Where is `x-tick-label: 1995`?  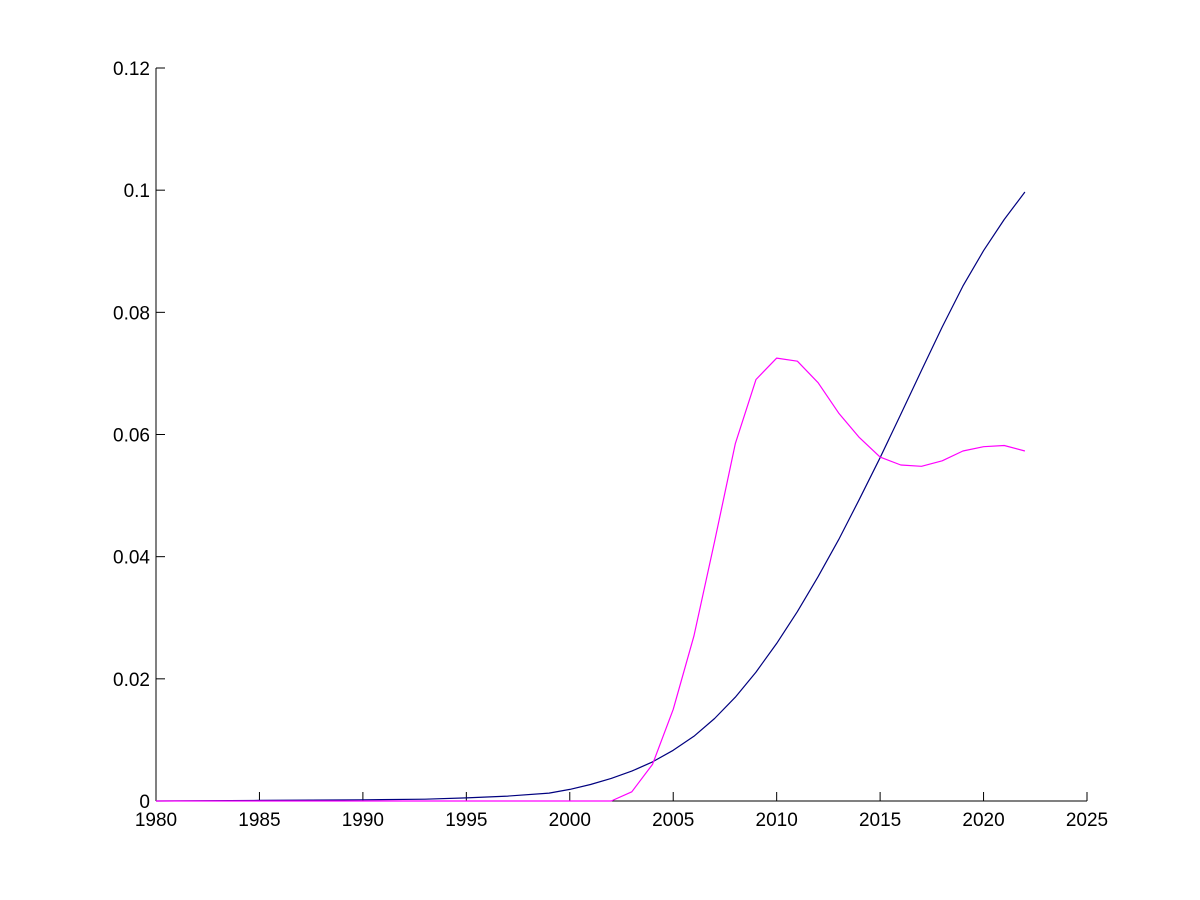
x-tick-label: 1995 is located at coordinates (466, 820).